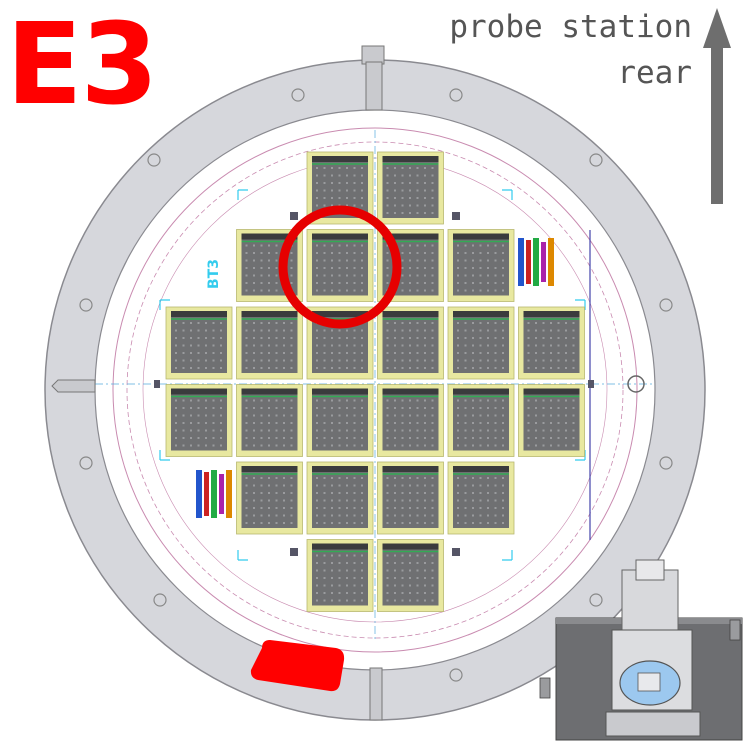  Describe the element at coordinates (641, 650) in the screenshot. I see `probe-station-thumbnail` at that location.